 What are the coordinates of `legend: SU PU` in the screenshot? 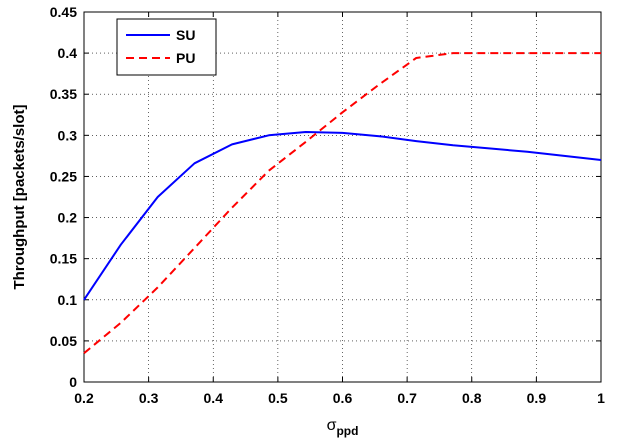 It's located at (166, 47).